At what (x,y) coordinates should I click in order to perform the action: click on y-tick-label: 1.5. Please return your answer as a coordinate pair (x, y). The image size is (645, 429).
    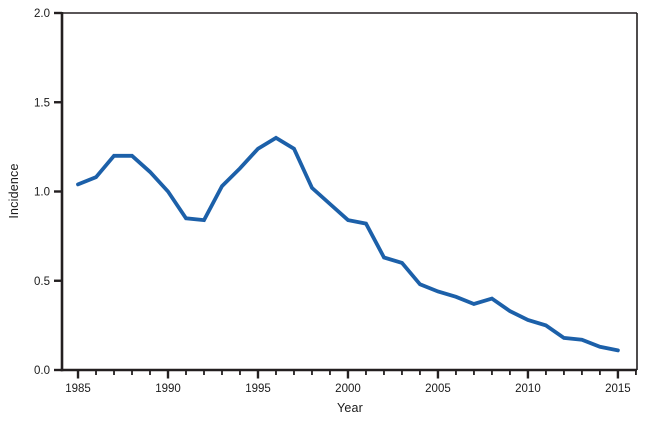
    Looking at the image, I should click on (42, 103).